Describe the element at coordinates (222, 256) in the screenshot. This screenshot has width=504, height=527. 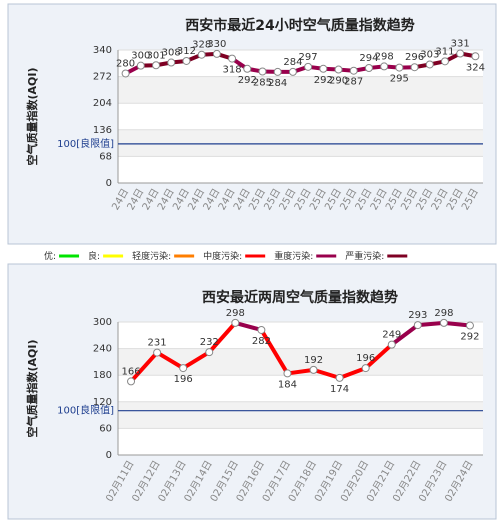
I see `legend-label: 中度污染:` at that location.